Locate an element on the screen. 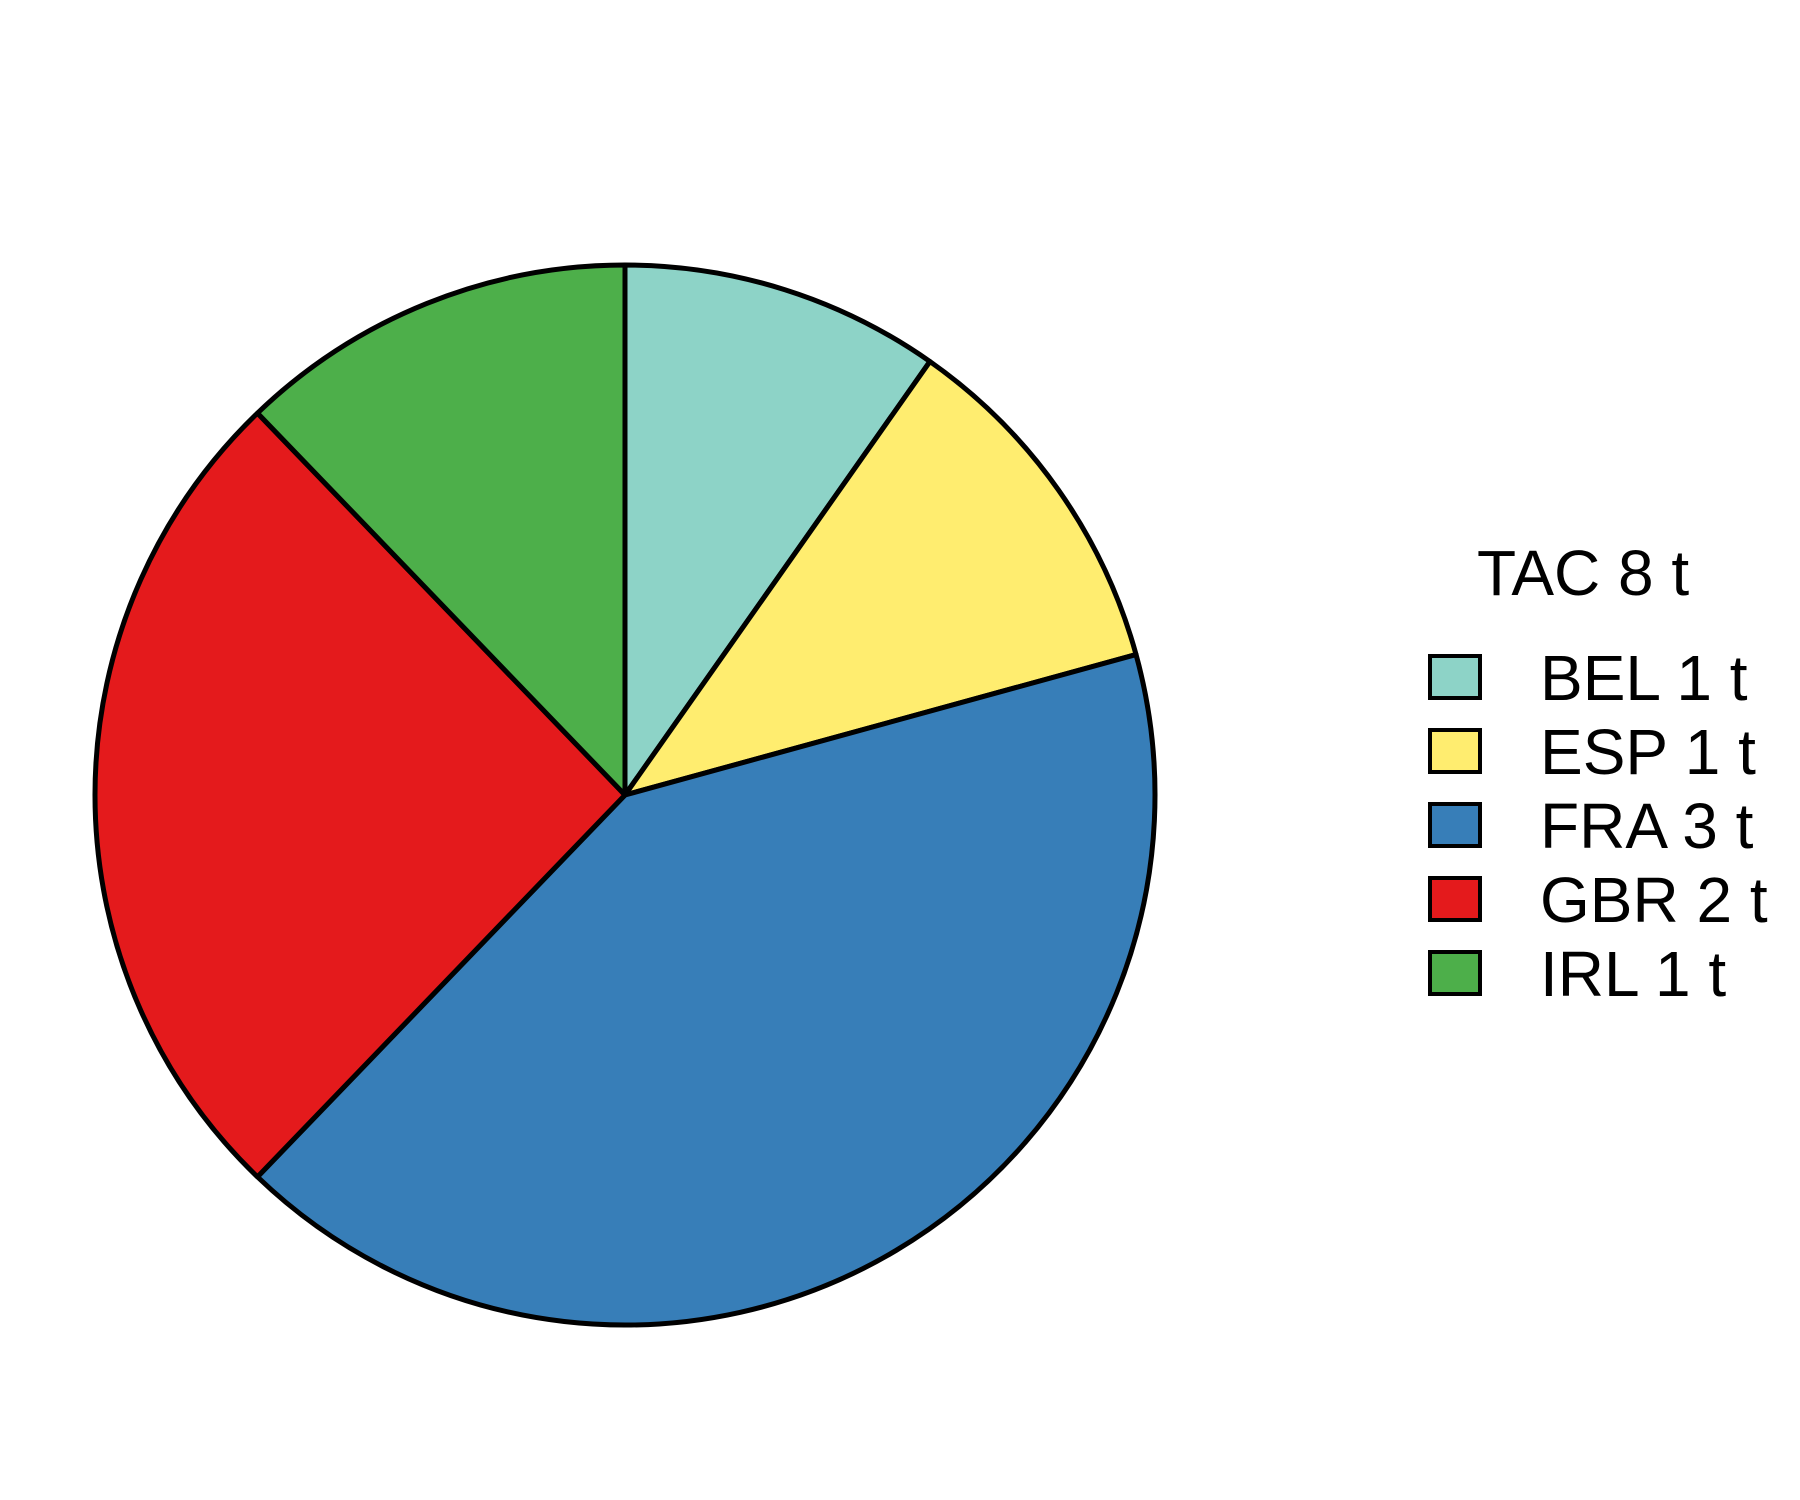 The width and height of the screenshot is (1800, 1500). legend-title: TAC 8 t is located at coordinates (1583, 573).